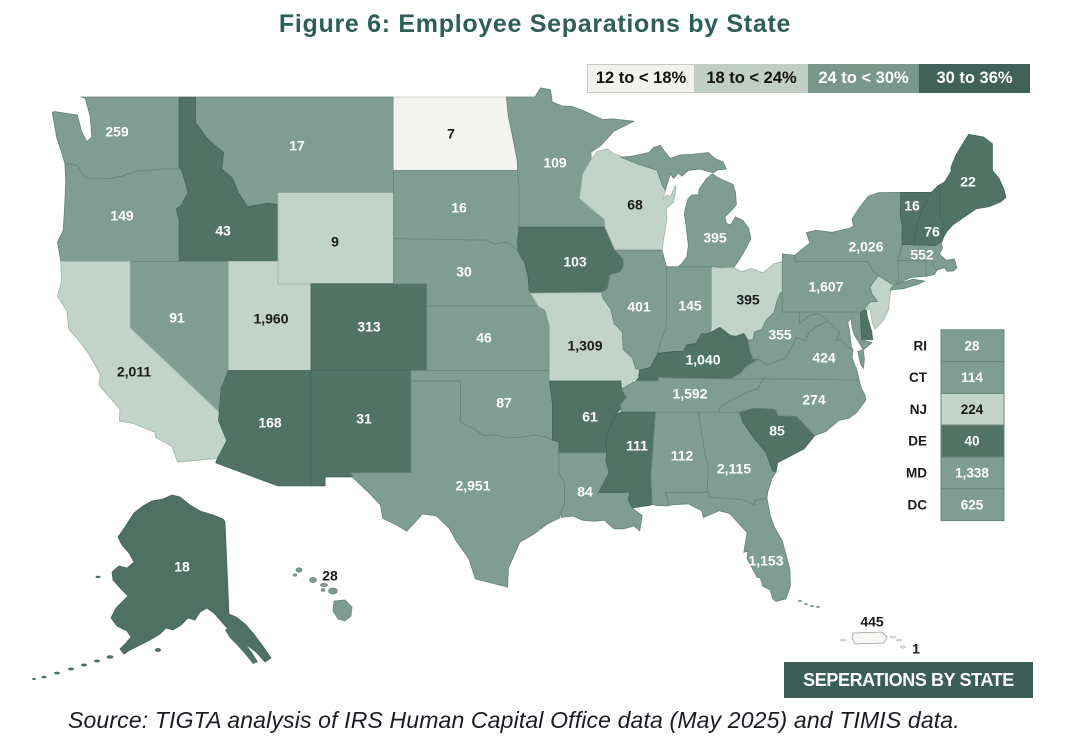 The image size is (1070, 753). I want to click on svg-text: 2,115, so click(734, 469).